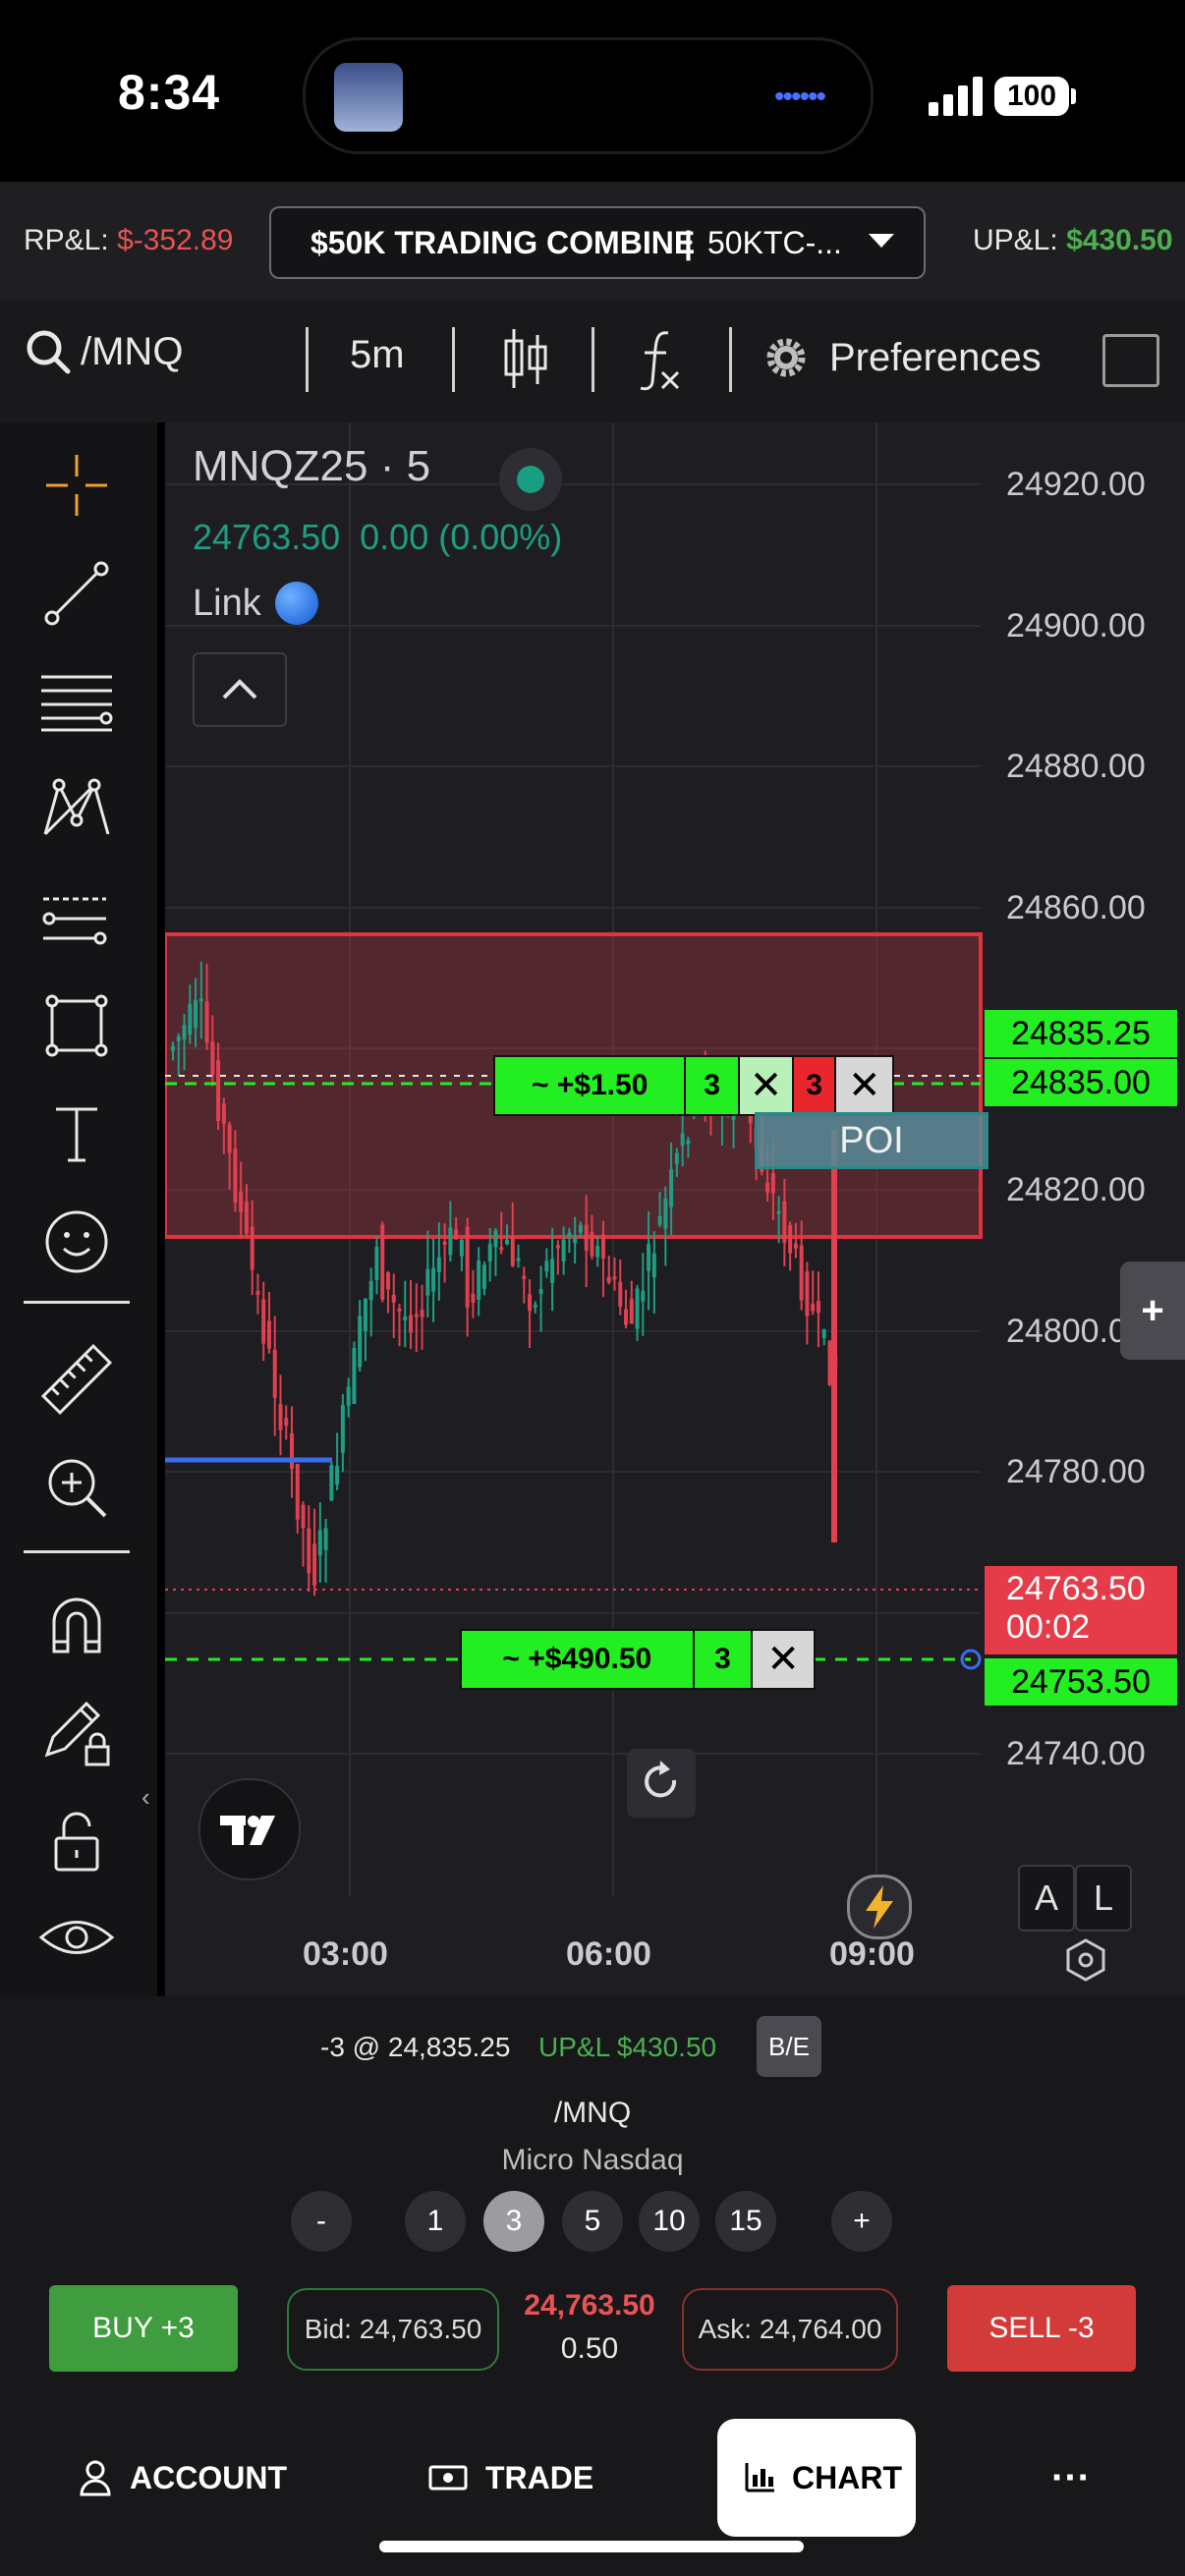 The width and height of the screenshot is (1185, 2576). Describe the element at coordinates (784, 1659) in the screenshot. I see `cancel-target-icon: ✕` at that location.